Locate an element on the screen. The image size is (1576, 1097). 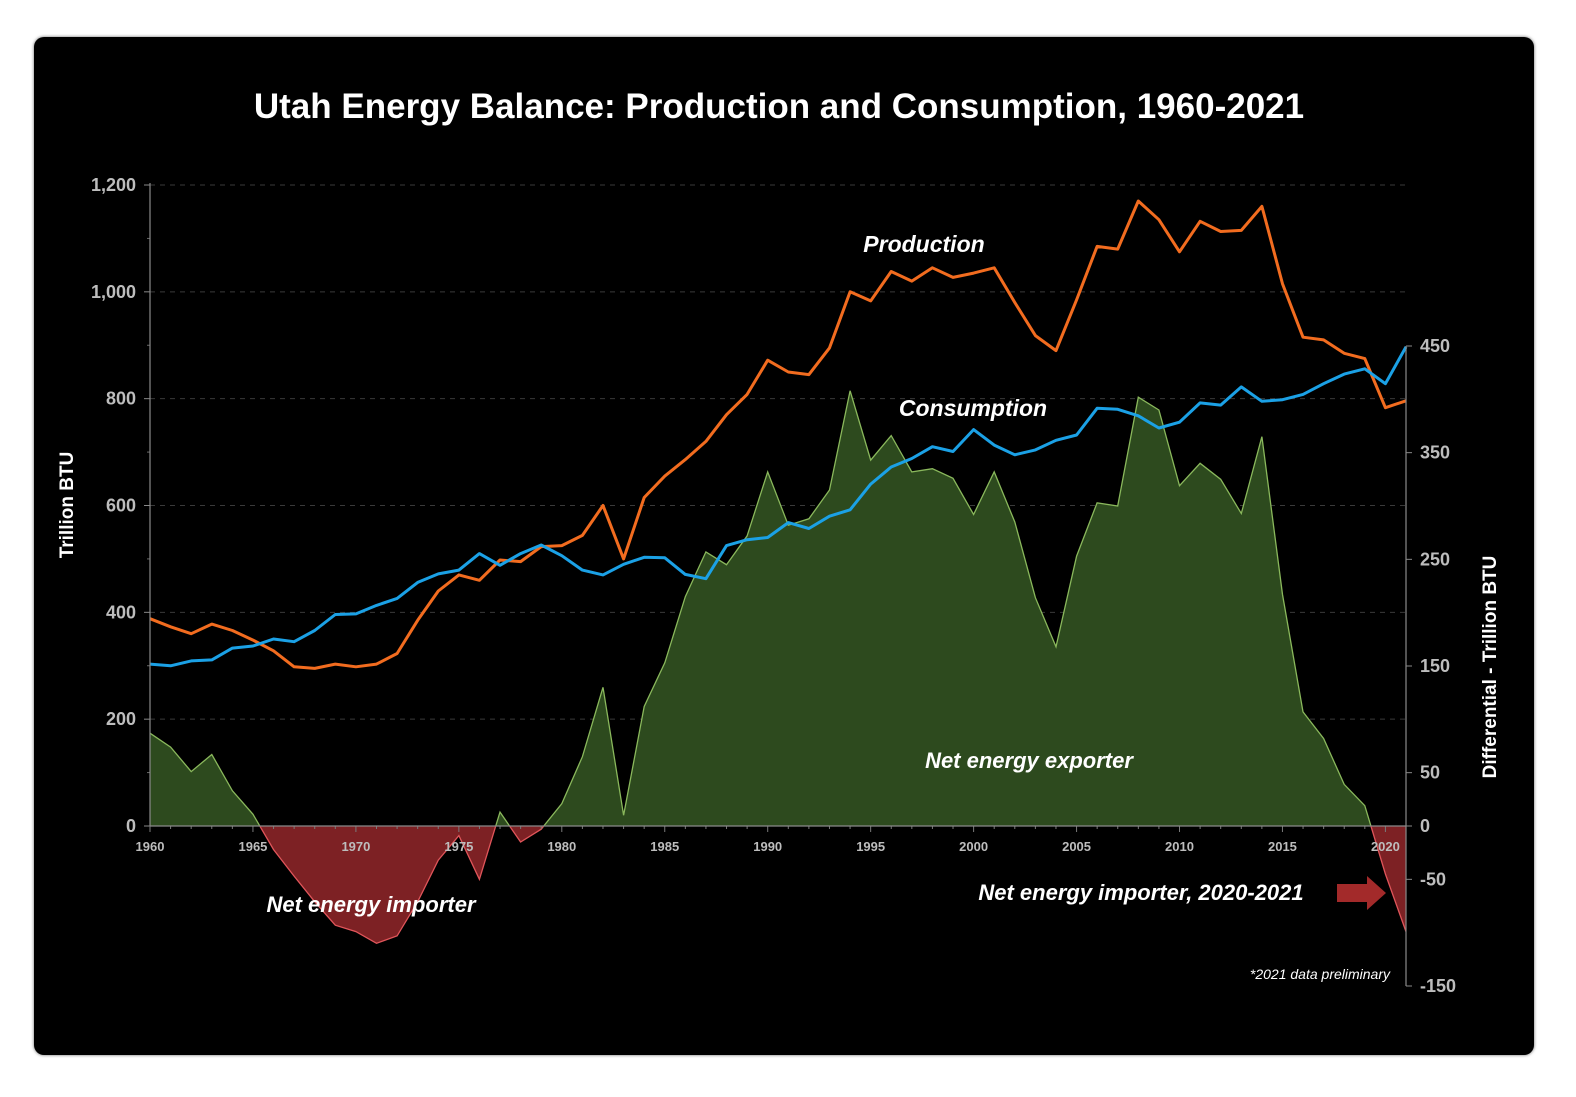
y2-tick-label: 0 is located at coordinates (1425, 826).